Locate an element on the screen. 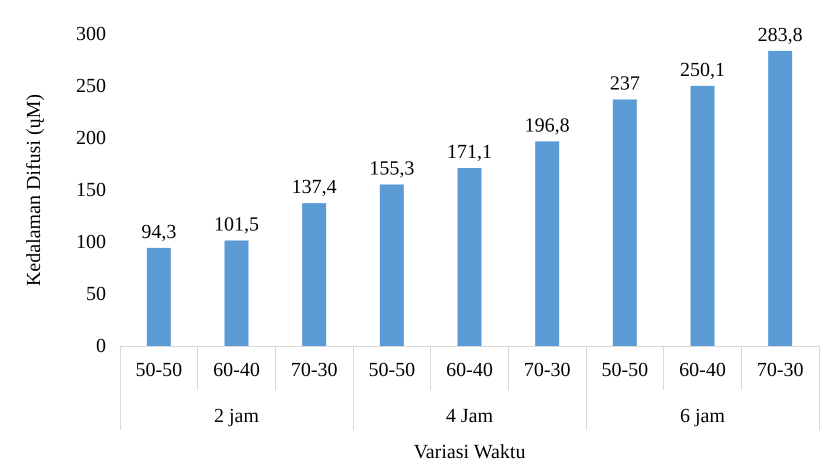 This screenshot has height=470, width=825. x-axis-title: Variasi Waktu is located at coordinates (470, 452).